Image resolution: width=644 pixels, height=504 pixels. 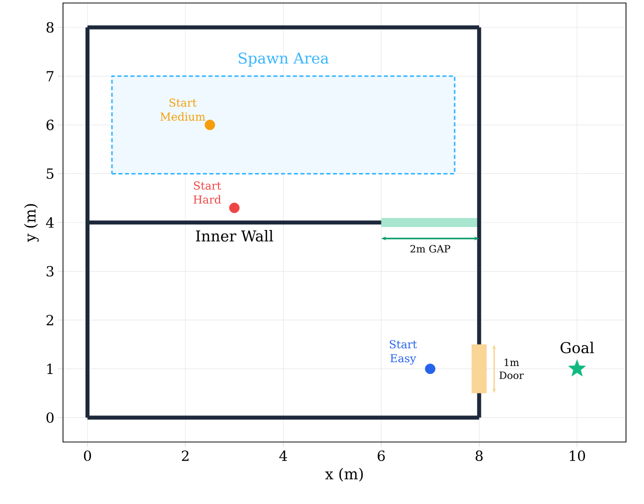 What do you see at coordinates (403, 352) in the screenshot?
I see `series-label: Start Easy` at bounding box center [403, 352].